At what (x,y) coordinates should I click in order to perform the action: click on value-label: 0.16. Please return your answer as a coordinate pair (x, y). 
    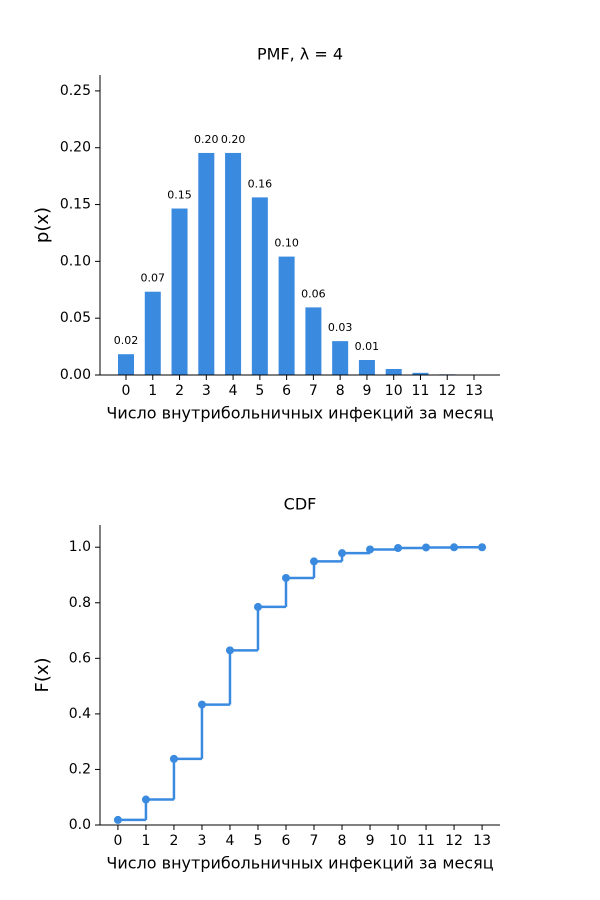
    Looking at the image, I should click on (260, 183).